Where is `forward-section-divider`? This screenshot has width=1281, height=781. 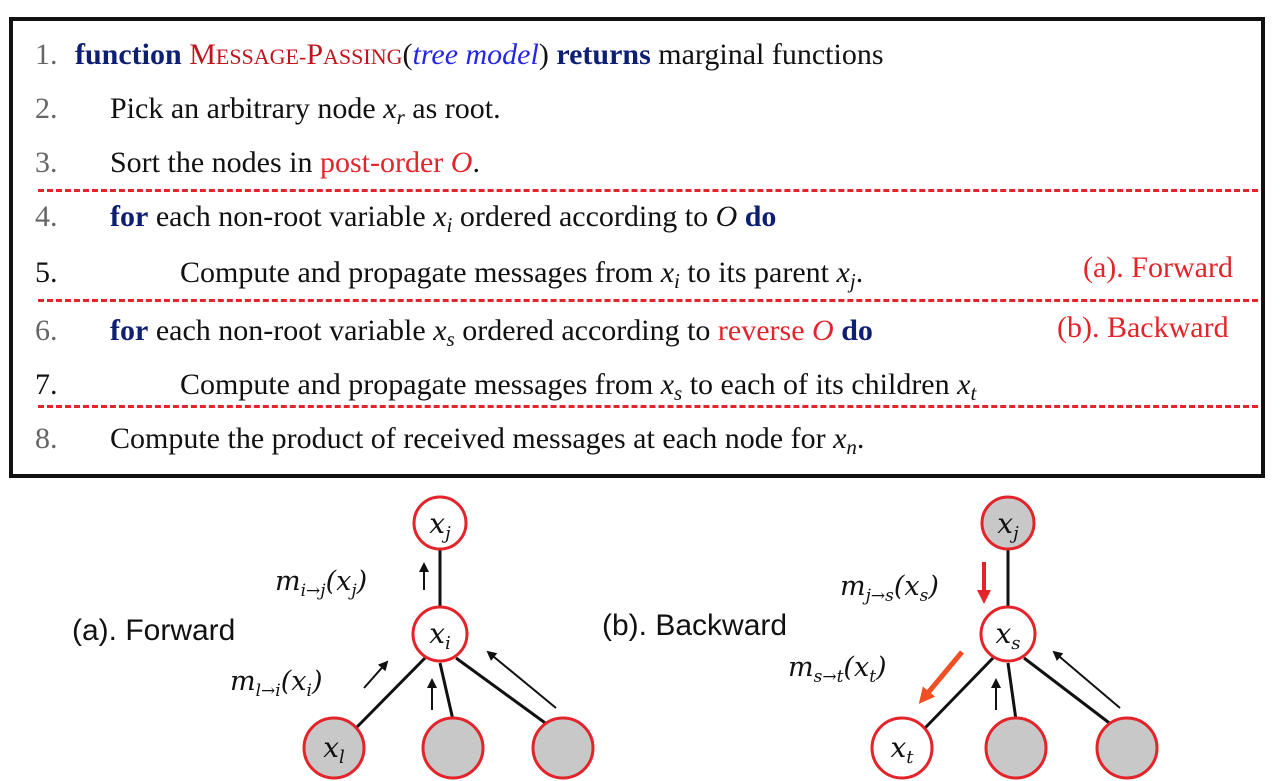 forward-section-divider is located at coordinates (648, 190).